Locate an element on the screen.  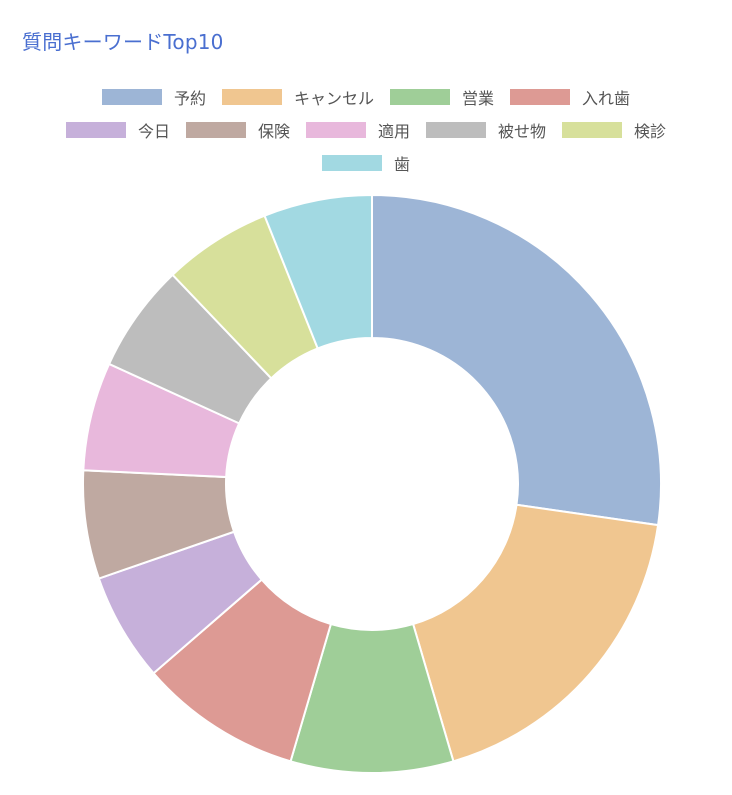
chart-legend: 予約 キャンセル 営業 入れ歯 今日 保険 is located at coordinates (366, 135).